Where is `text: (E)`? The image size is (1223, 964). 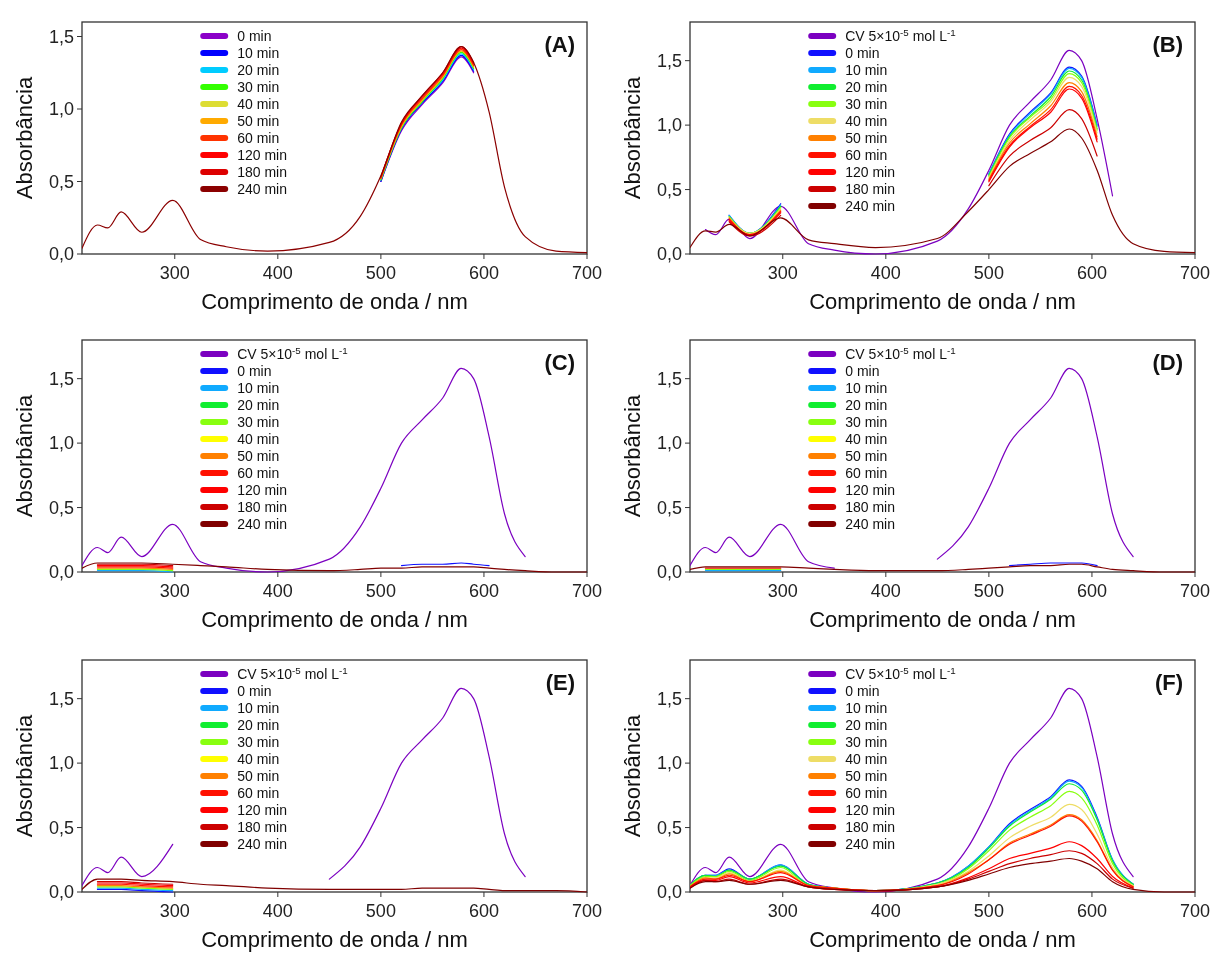
text: (E) is located at coordinates (560, 682).